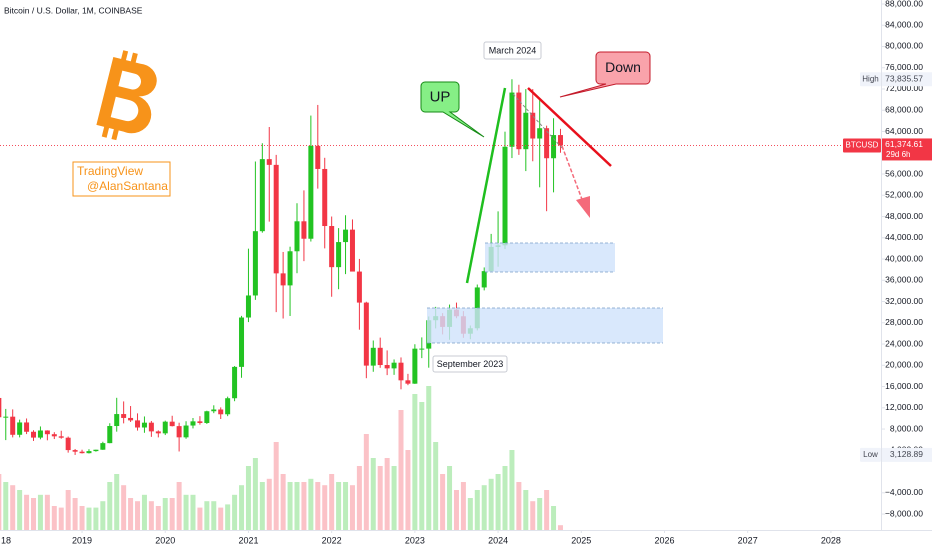 The image size is (932, 550). I want to click on marker-value: 3,128.89, so click(906, 454).